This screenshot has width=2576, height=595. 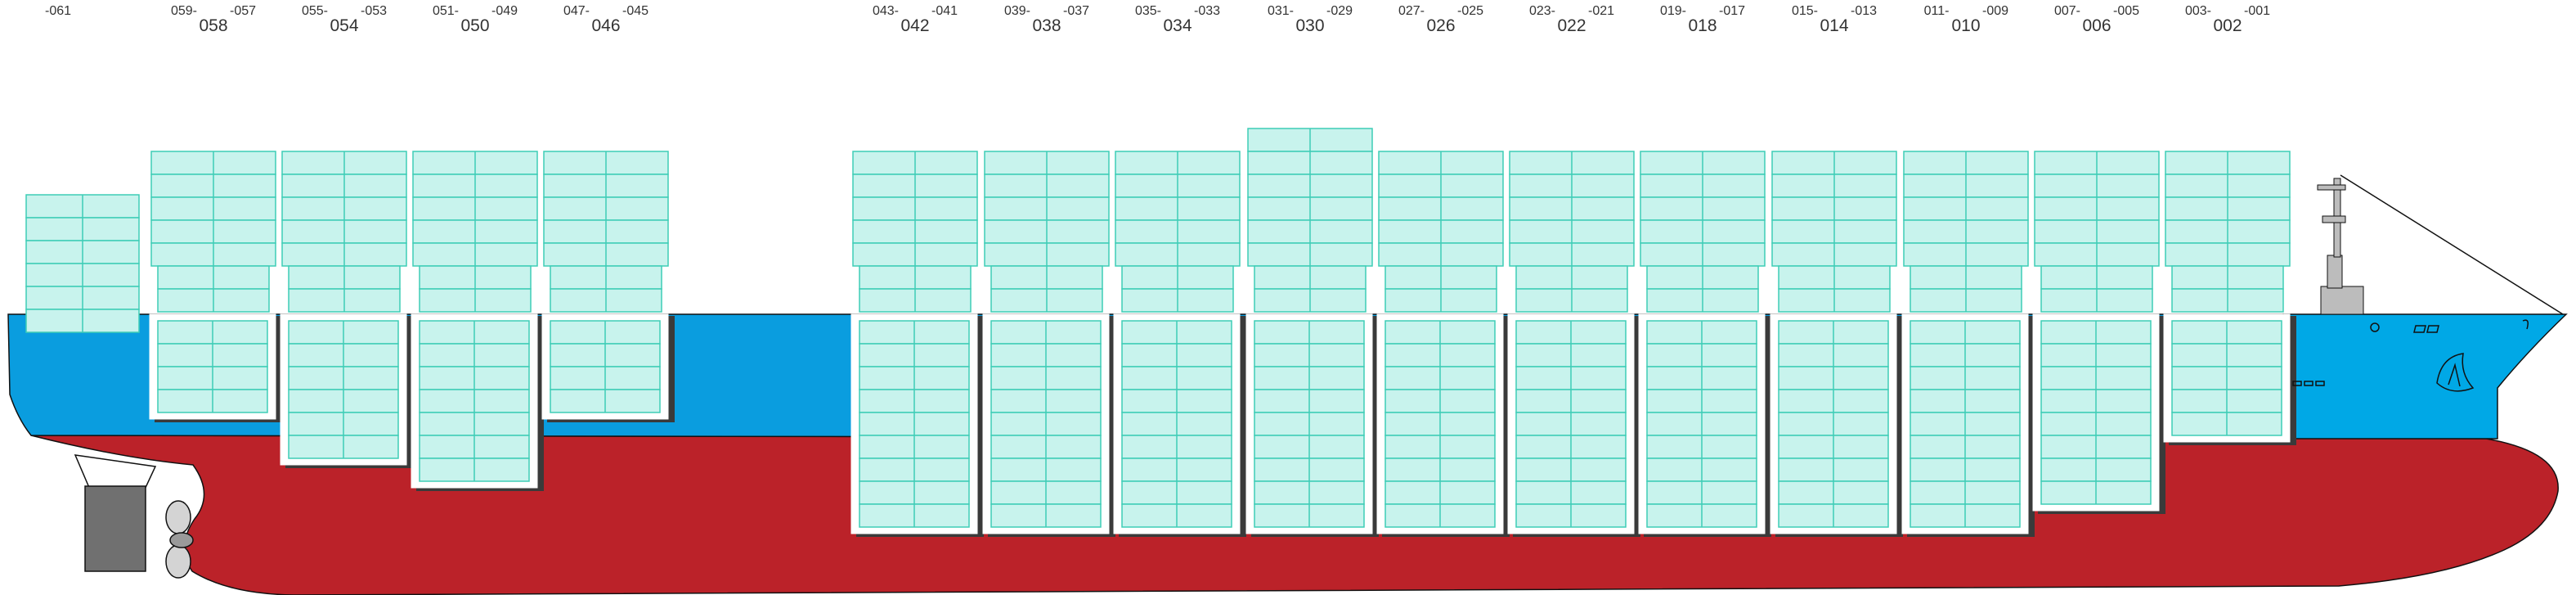 I want to click on bay-main-label: 054, so click(x=344, y=25).